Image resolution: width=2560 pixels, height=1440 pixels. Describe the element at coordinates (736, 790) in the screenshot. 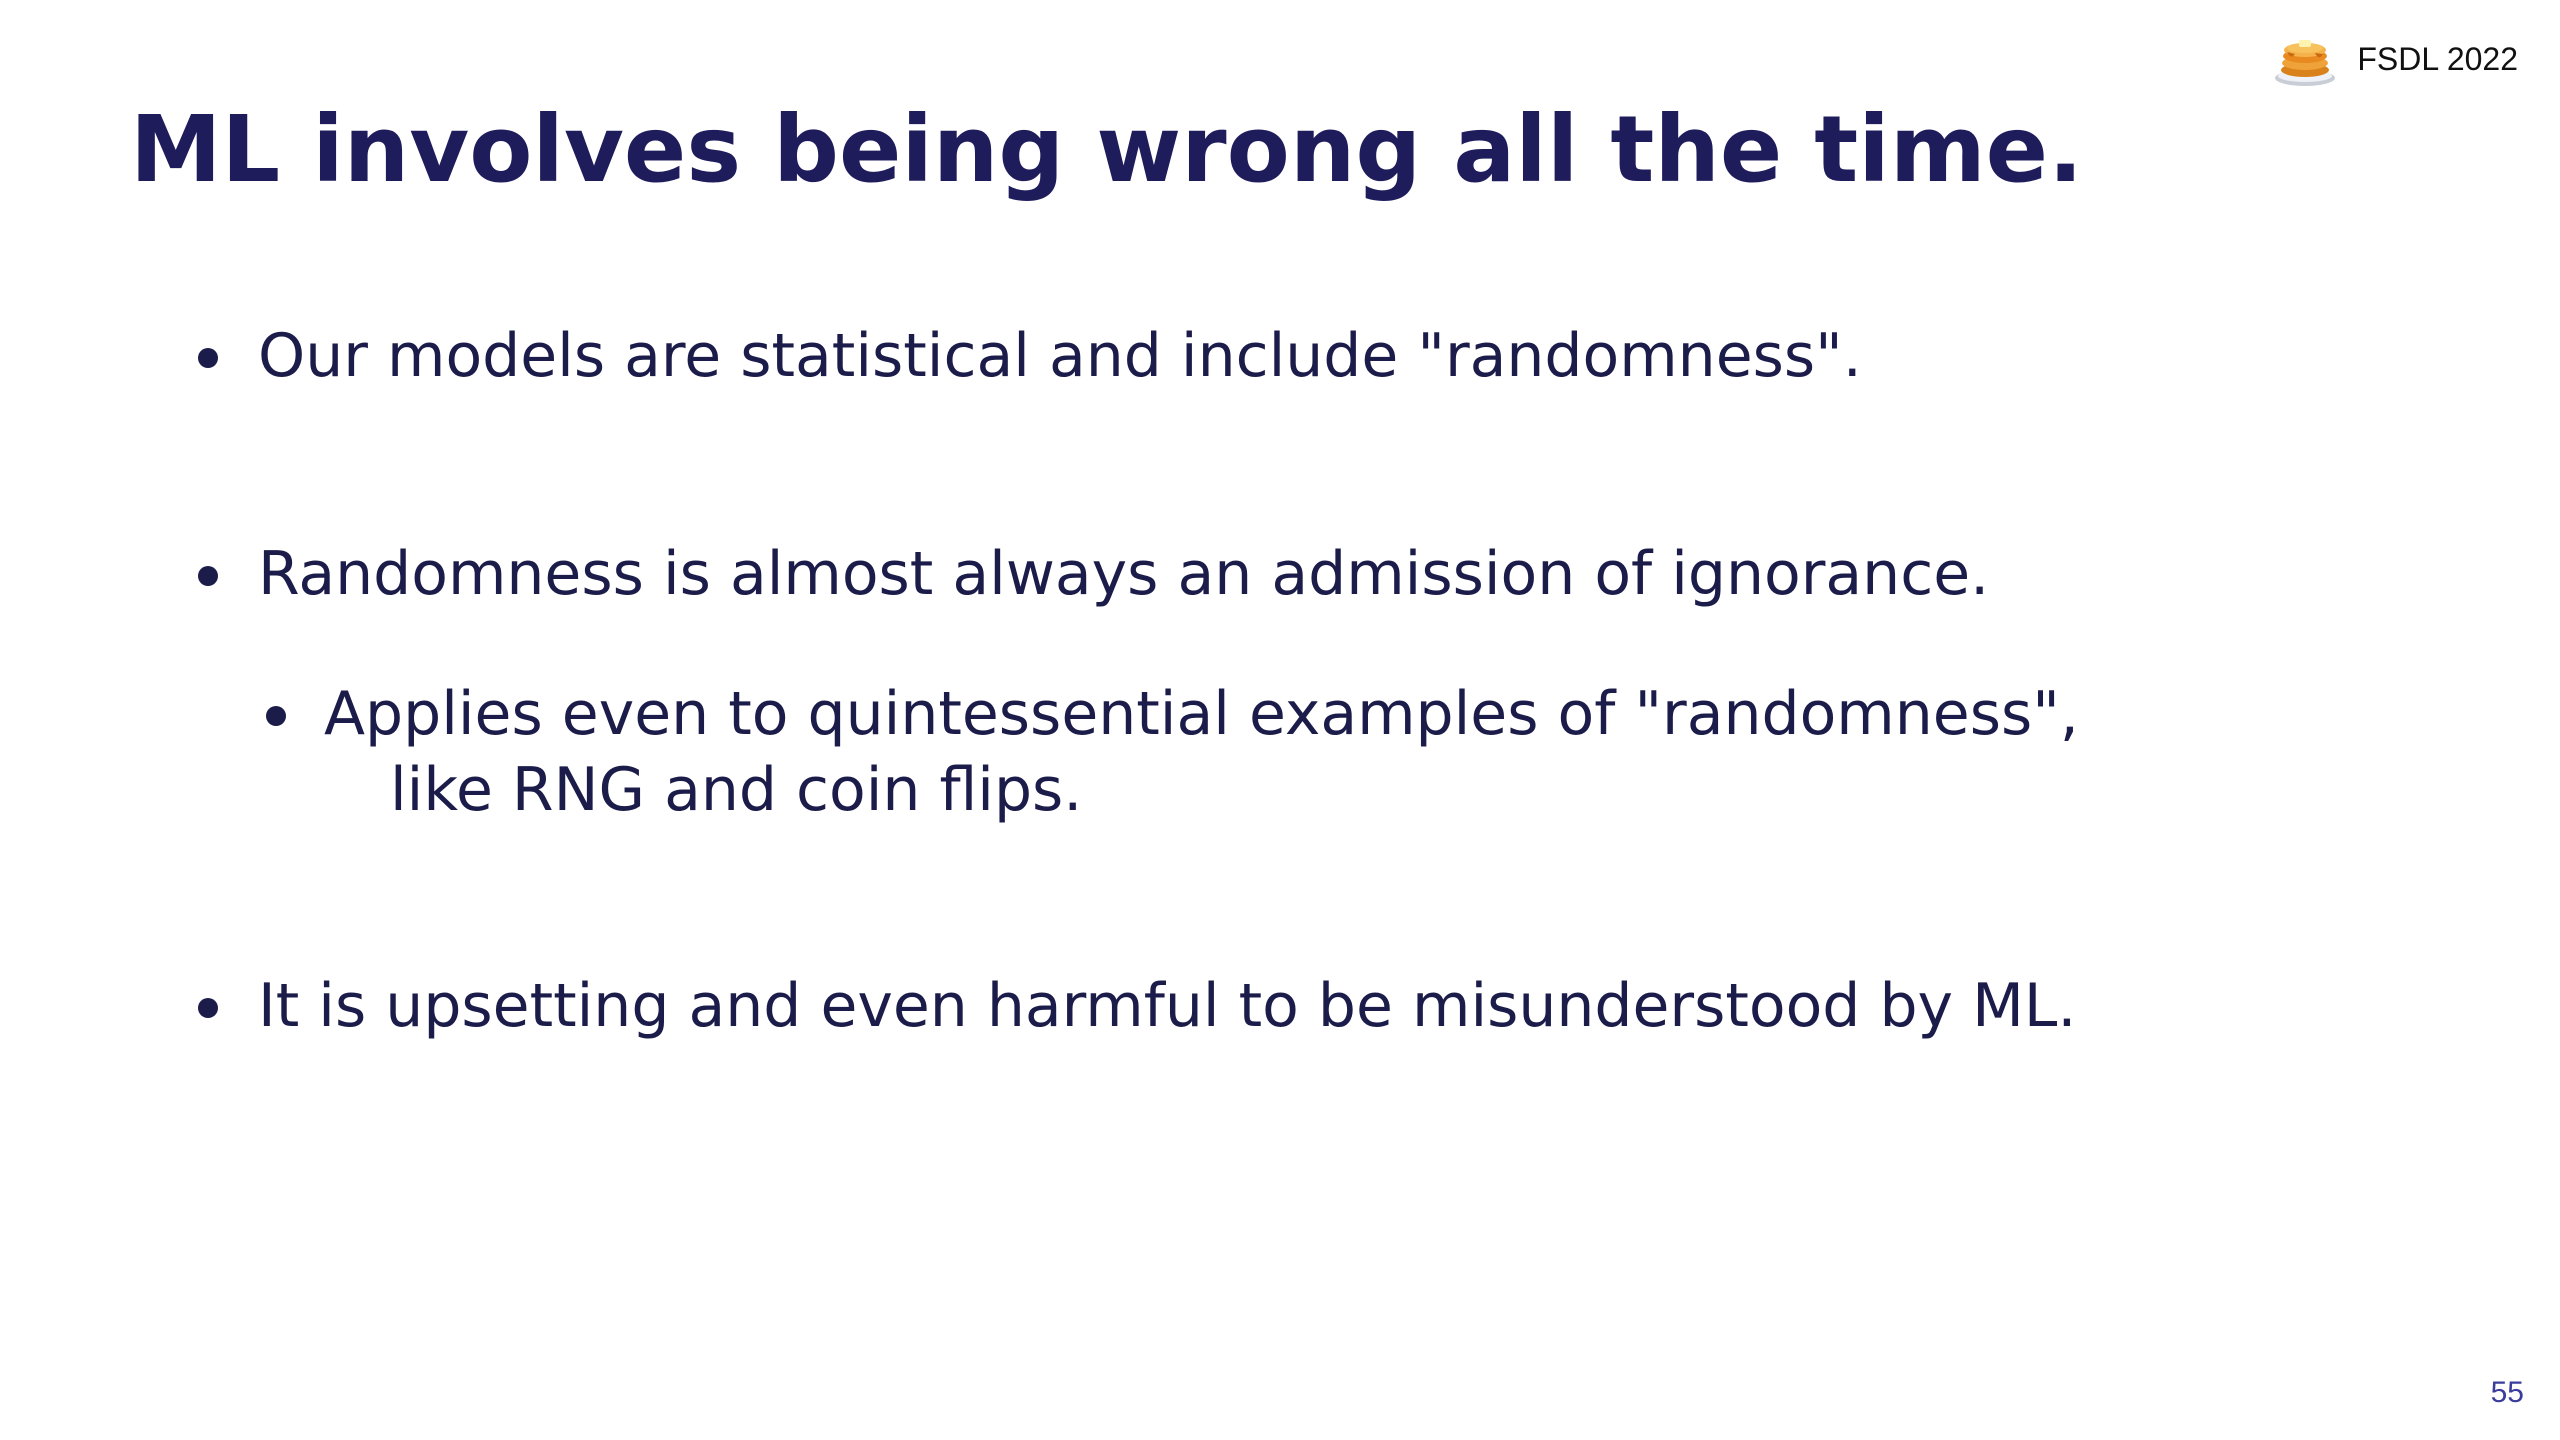

I see `sub-bullet-text-line2: like RNG and coin flips.` at that location.